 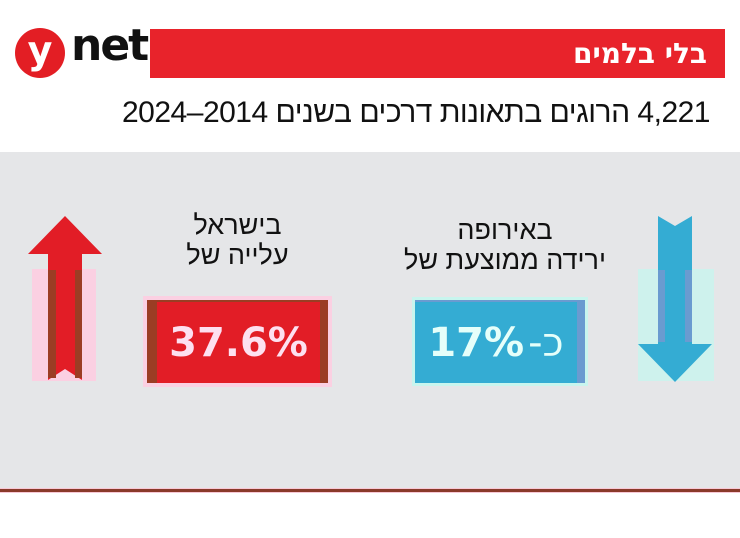 I want to click on logo-text: net, so click(x=110, y=45).